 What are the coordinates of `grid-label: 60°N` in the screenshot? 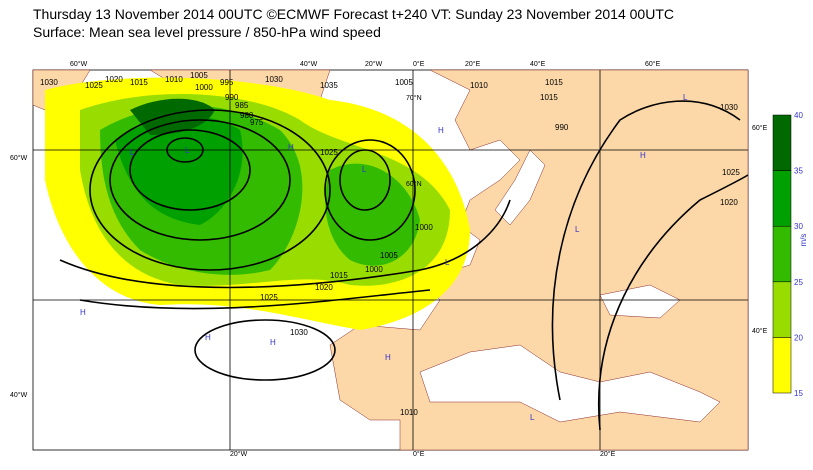 It's located at (414, 184).